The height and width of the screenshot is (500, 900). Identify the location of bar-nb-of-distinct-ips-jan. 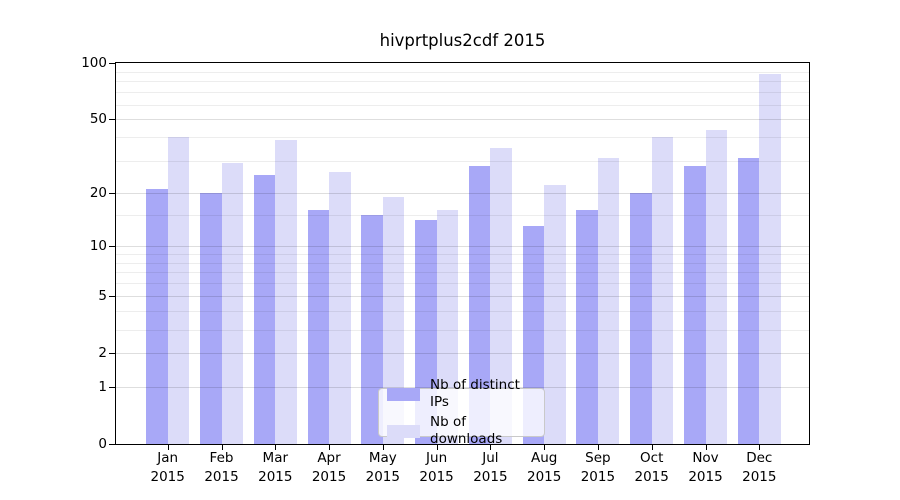
(157, 316).